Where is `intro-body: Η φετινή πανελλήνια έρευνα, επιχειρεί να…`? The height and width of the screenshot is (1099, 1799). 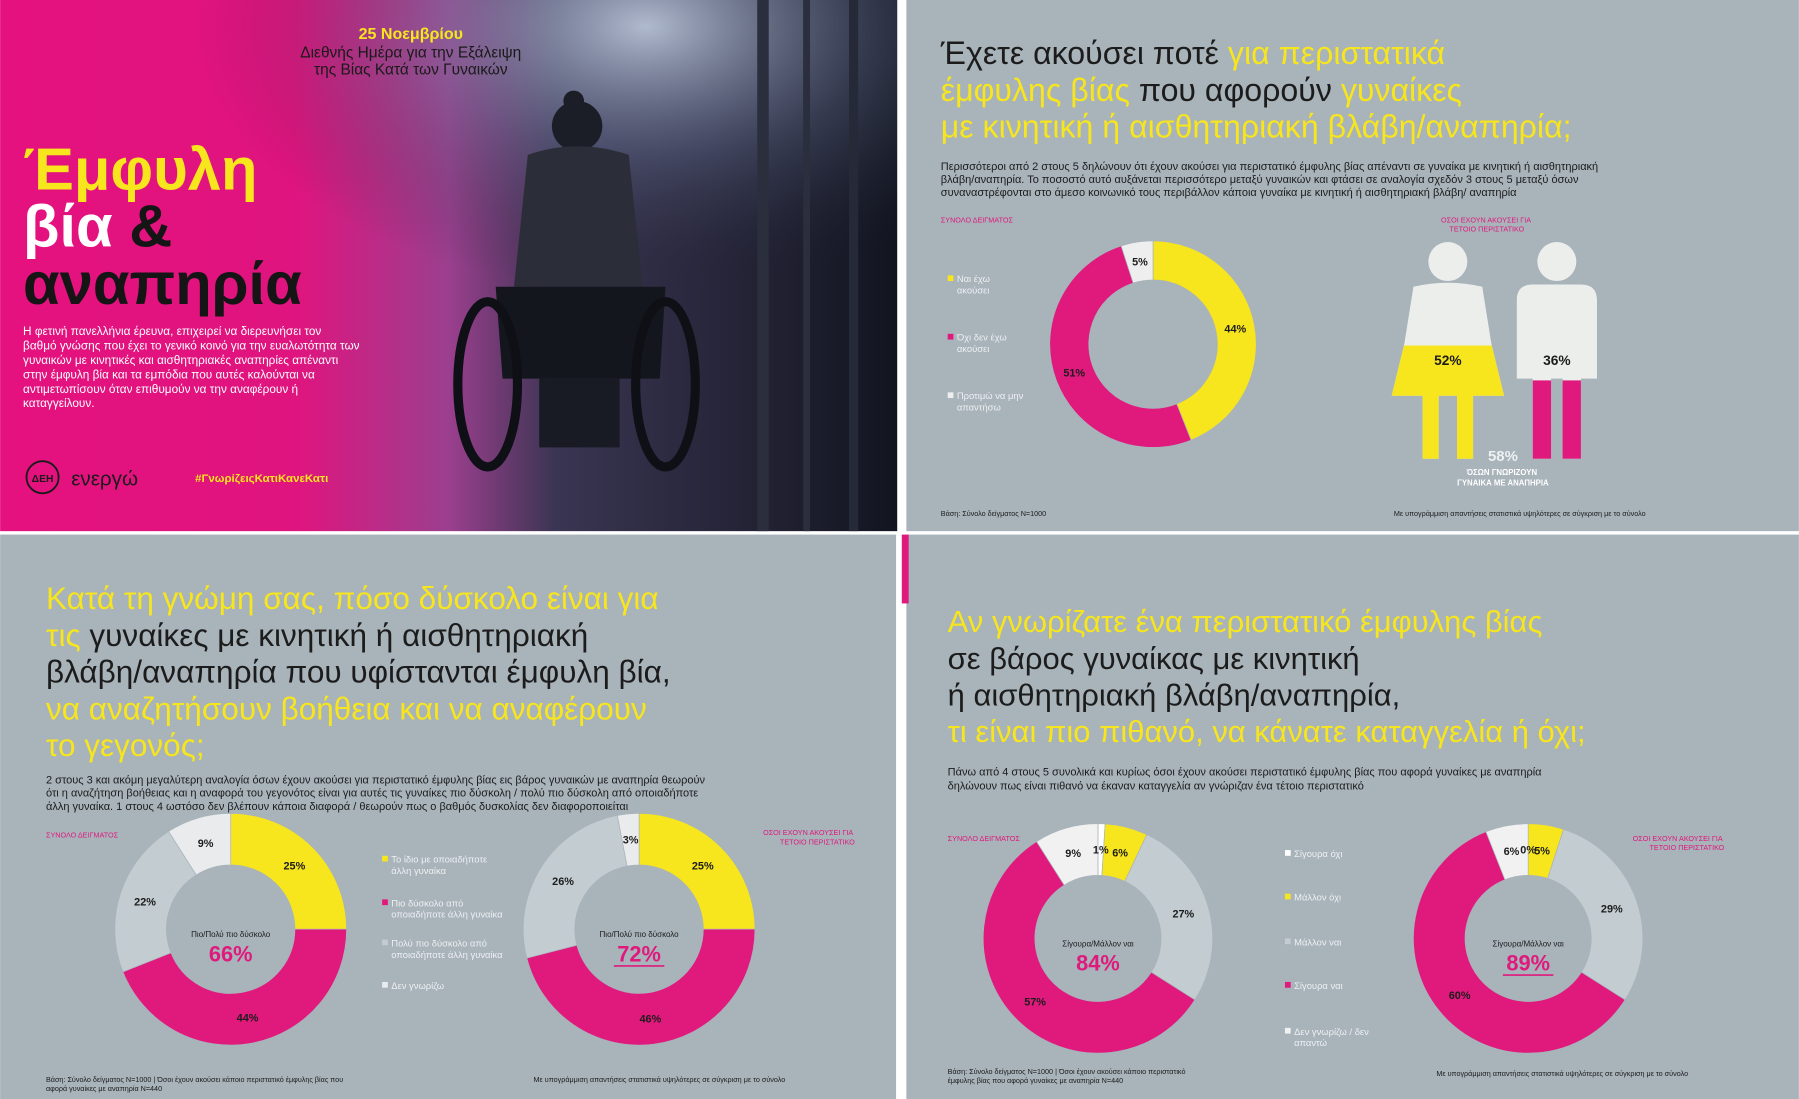 intro-body: Η φετινή πανελλήνια έρευνα, επιχειρεί να… is located at coordinates (172, 331).